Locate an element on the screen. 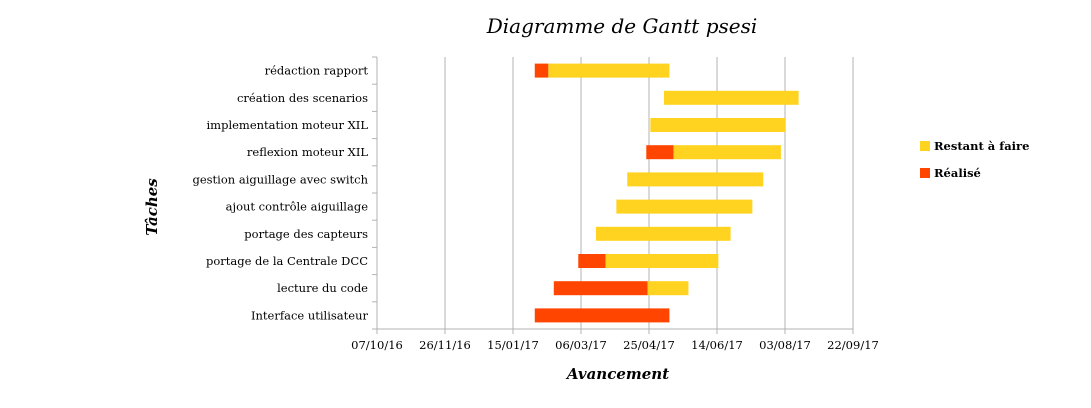 This screenshot has width=1091, height=408. y-tick-label: ajout contrôle aiguillage is located at coordinates (297, 207).